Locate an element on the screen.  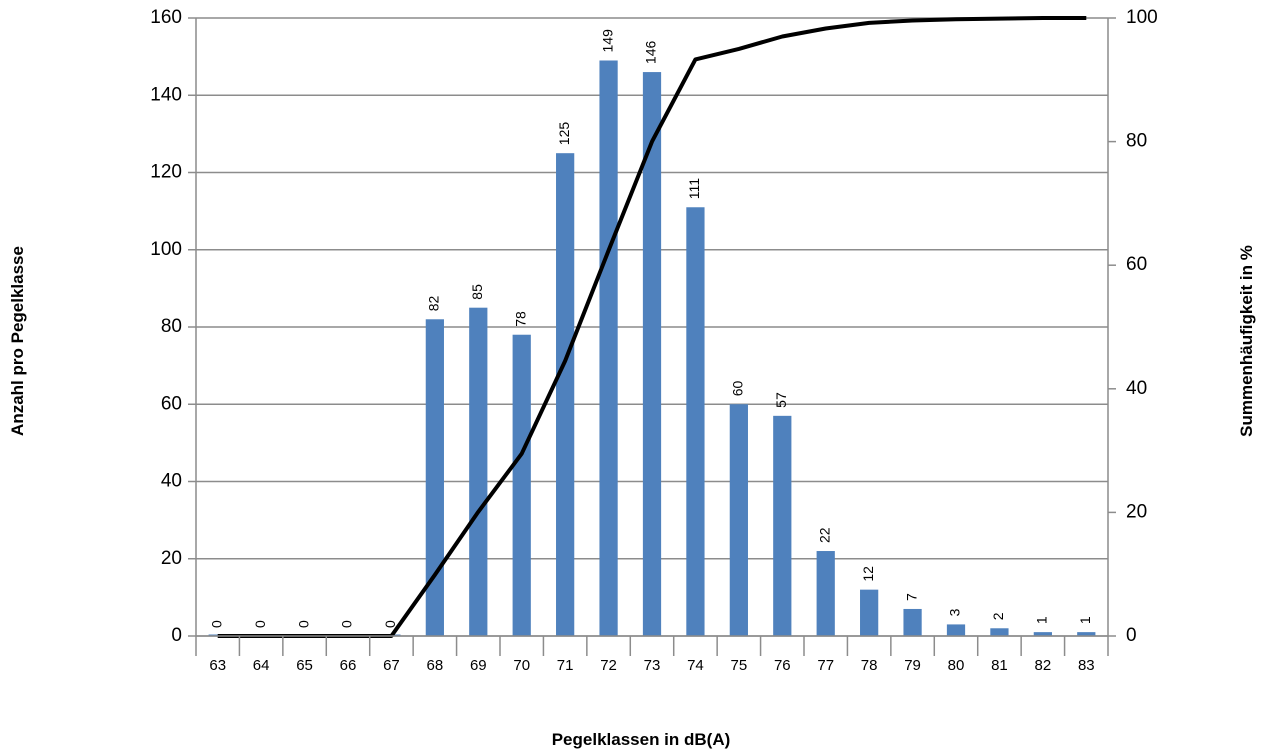
y-tick-label: 160 is located at coordinates (166, 17).